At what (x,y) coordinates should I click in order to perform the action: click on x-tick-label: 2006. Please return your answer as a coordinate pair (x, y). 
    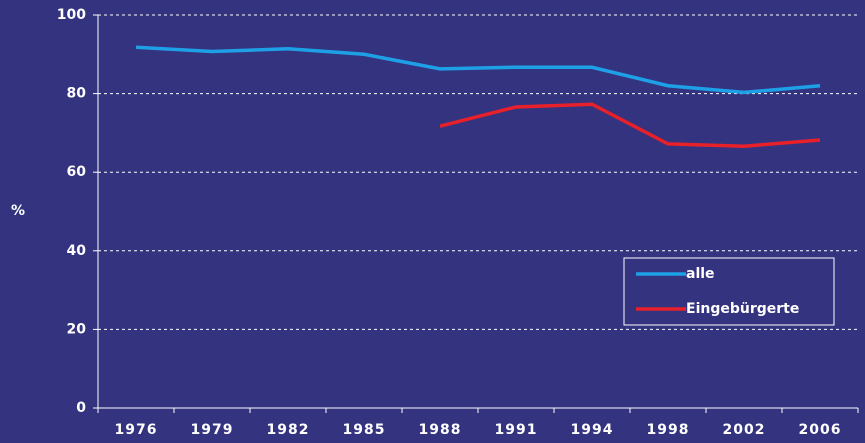
    Looking at the image, I should click on (820, 430).